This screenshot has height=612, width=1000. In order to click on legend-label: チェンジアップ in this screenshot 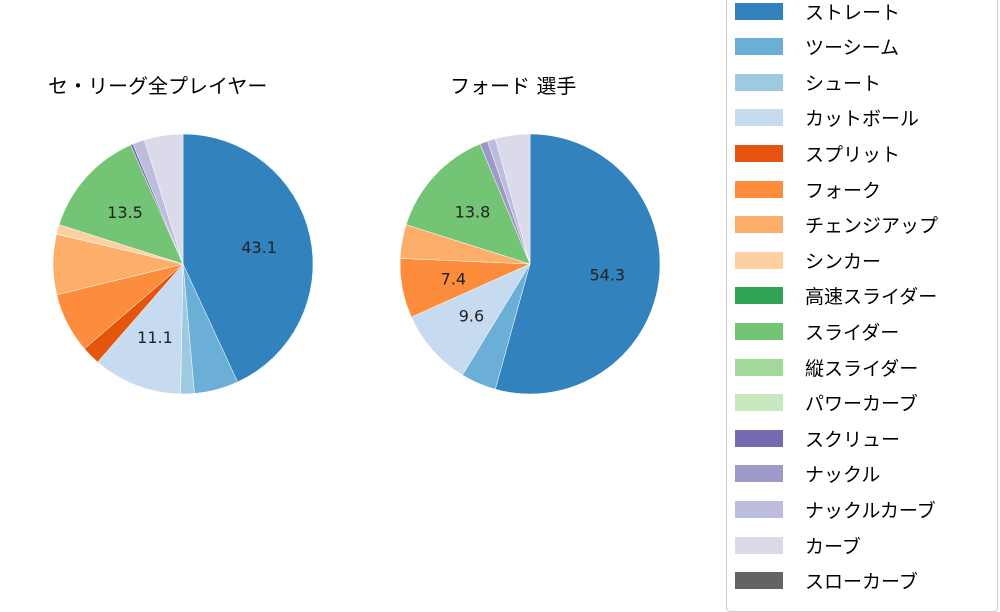, I will do `click(872, 226)`.